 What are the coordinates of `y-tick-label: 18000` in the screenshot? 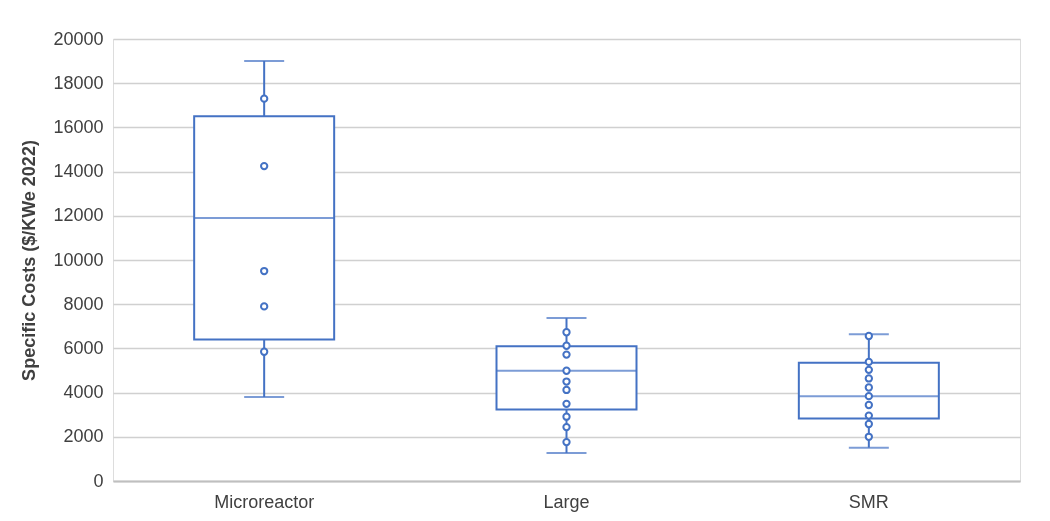 It's located at (78, 82).